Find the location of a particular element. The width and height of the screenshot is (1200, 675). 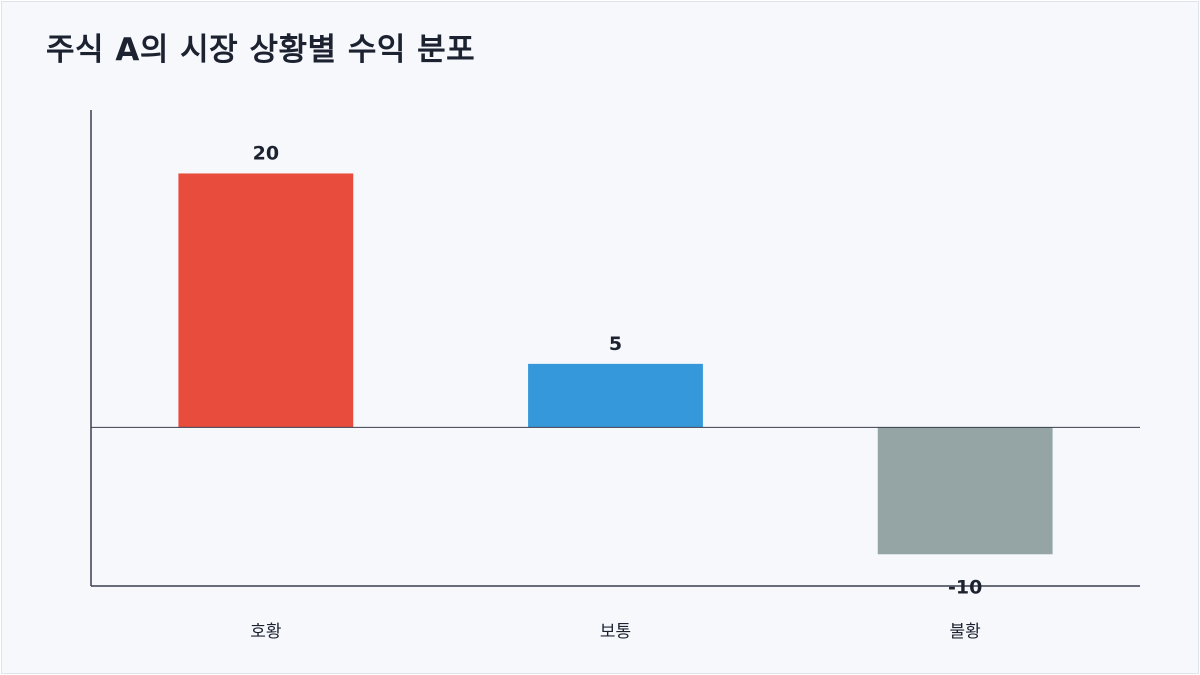

chart-title: 주식 A의 시장 상황별 수익 분포 is located at coordinates (261, 50).